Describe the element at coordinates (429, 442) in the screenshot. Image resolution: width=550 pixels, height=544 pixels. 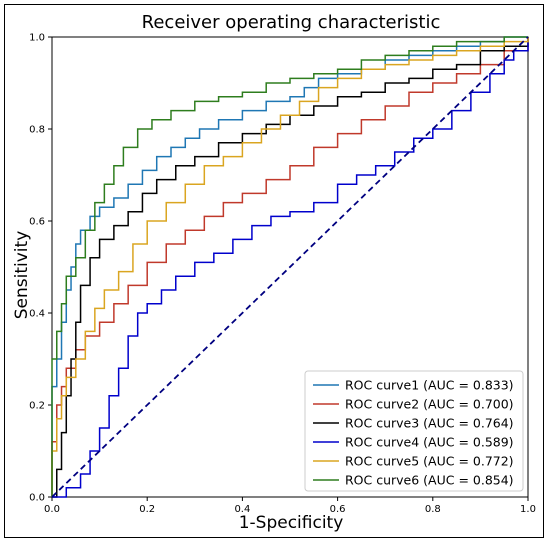
I see `legend-entry: ROC curve4 (AUC = 0.589)` at that location.